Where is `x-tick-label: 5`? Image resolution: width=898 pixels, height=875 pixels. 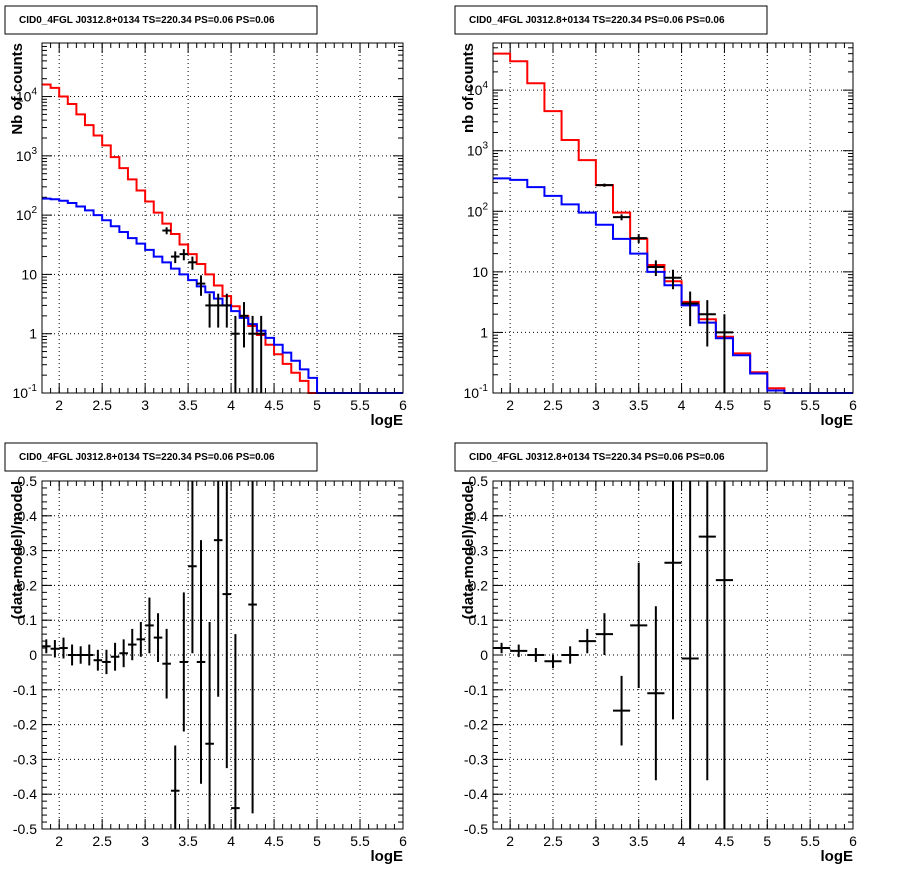
x-tick-label: 5 is located at coordinates (767, 405).